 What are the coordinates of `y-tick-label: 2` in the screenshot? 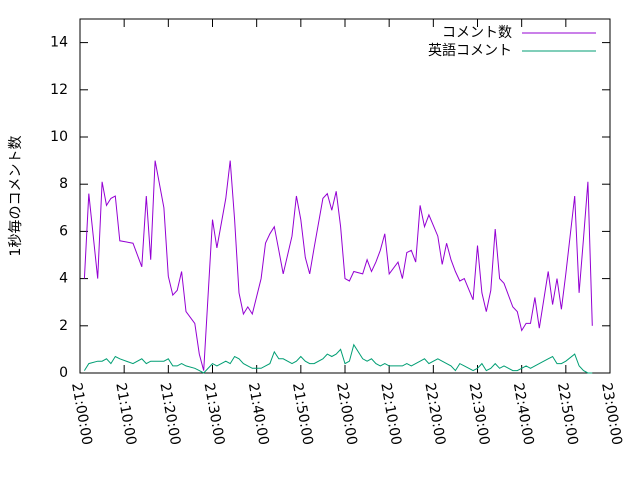 It's located at (63, 326).